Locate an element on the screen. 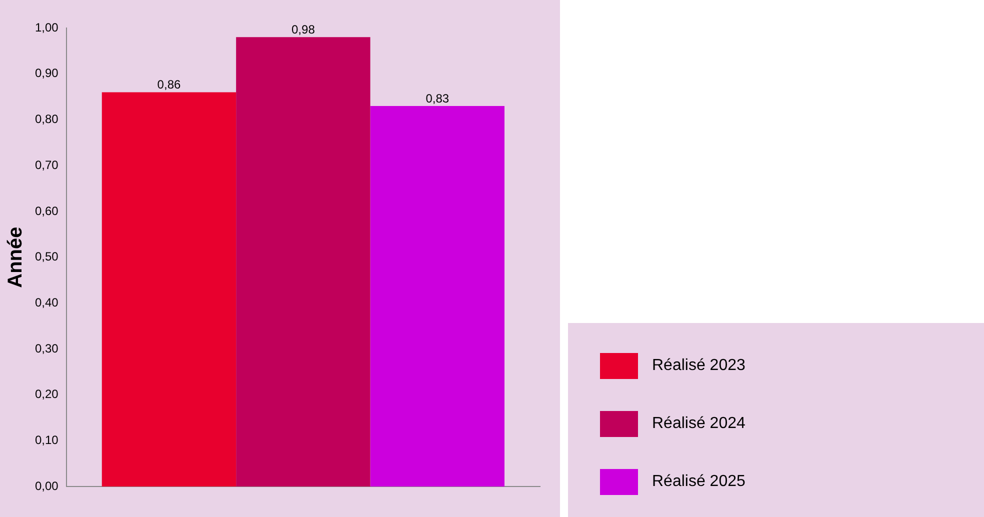 This screenshot has height=517, width=984. y-tick-label: 0,50 is located at coordinates (46, 257).